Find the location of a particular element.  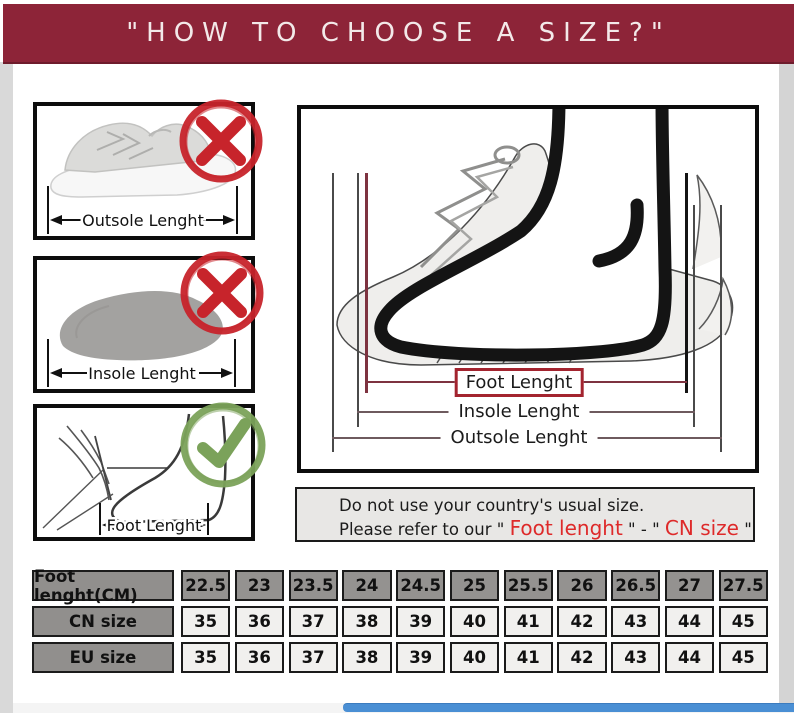

panel-insole-length: Insole Lenght is located at coordinates (148, 322).